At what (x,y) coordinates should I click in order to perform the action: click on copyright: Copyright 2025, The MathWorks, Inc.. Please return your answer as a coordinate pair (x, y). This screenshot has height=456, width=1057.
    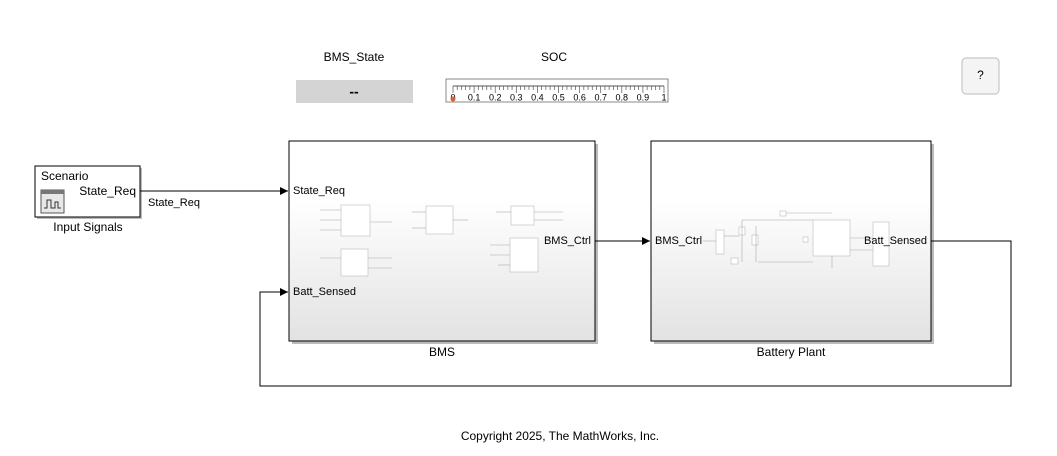
    Looking at the image, I should click on (560, 436).